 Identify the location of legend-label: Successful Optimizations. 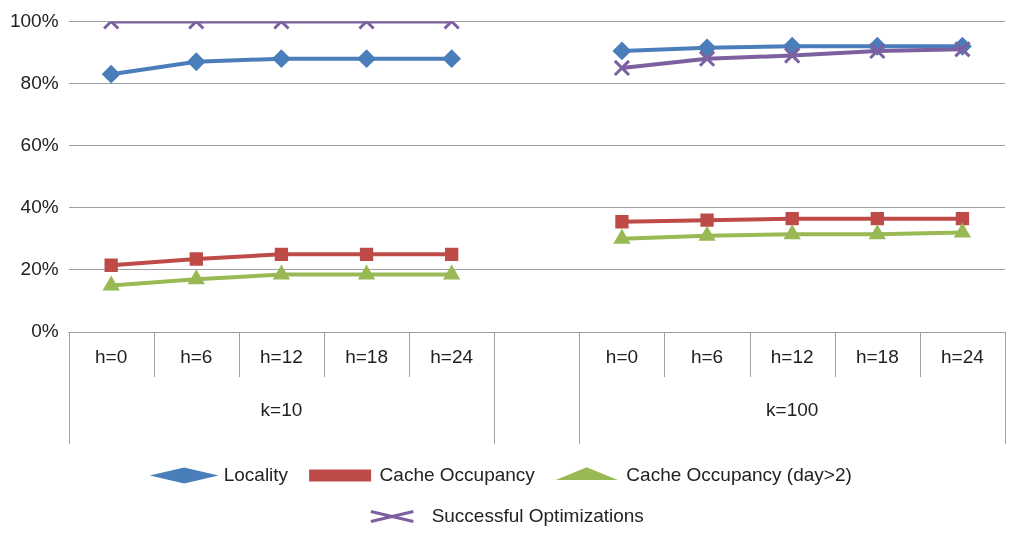
(537, 515).